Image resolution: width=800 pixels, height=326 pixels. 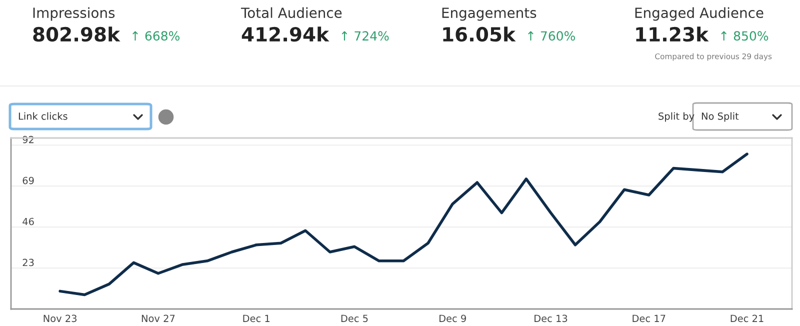 What do you see at coordinates (256, 318) in the screenshot?
I see `x-tick-label: Dec 1` at bounding box center [256, 318].